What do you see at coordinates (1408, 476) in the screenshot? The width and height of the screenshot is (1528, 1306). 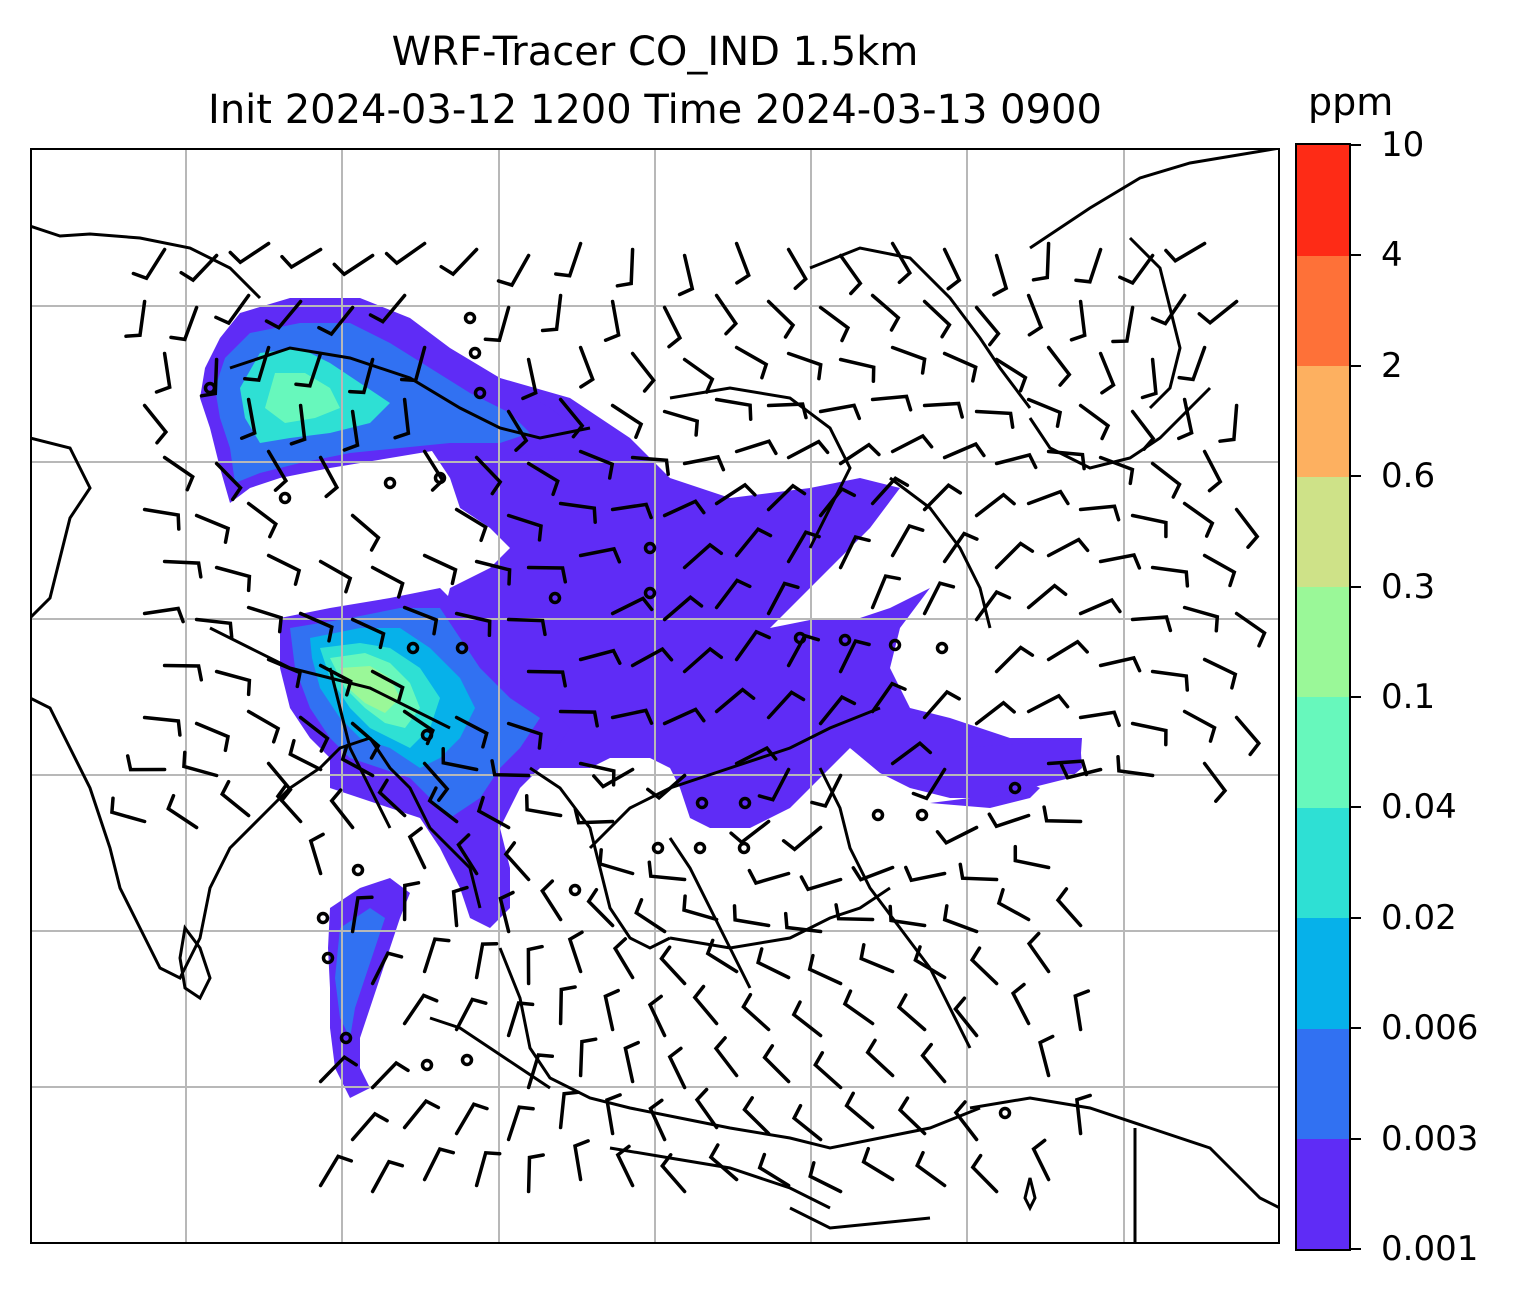 I see `colorbar-tick-label: 0.6` at bounding box center [1408, 476].